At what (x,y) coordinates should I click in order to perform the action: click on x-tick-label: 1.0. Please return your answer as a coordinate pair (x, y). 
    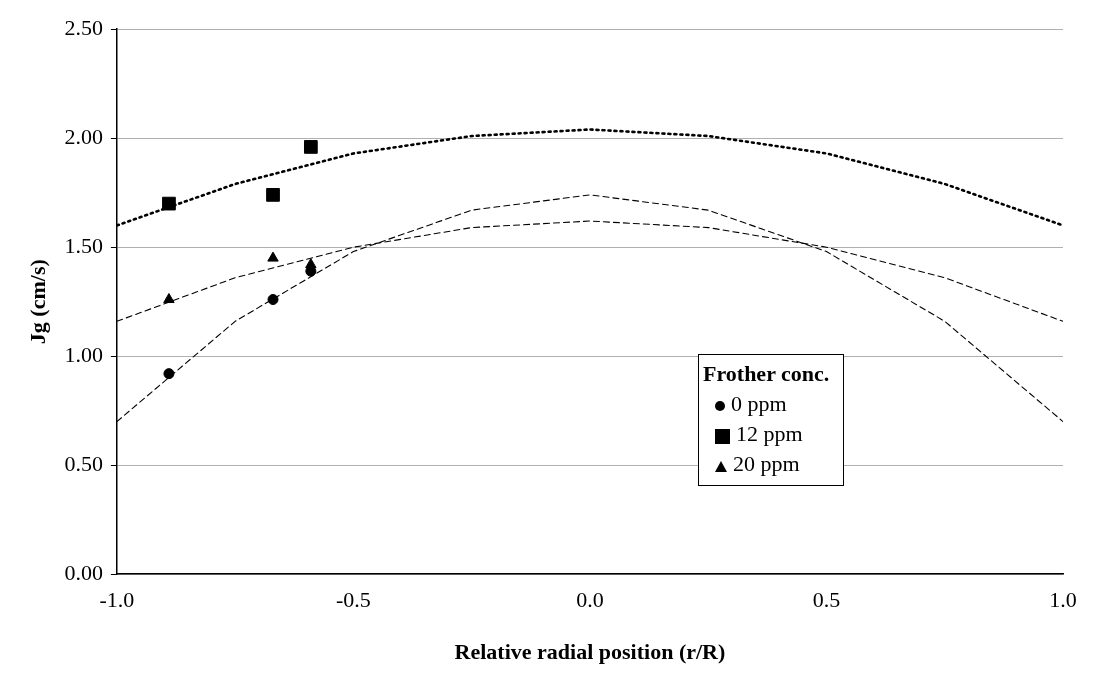
    Looking at the image, I should click on (1063, 600).